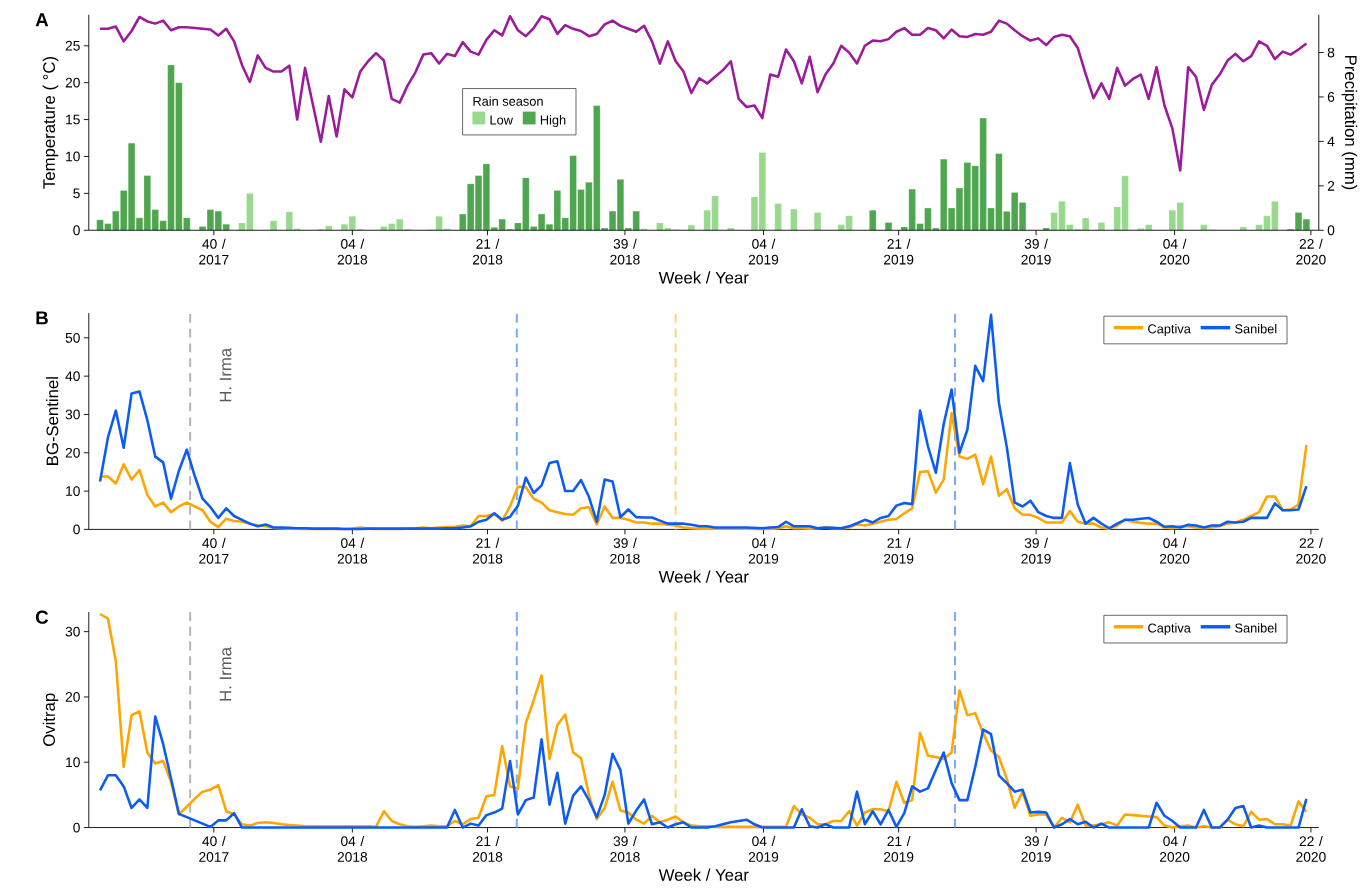 The width and height of the screenshot is (1367, 889). Describe the element at coordinates (76, 193) in the screenshot. I see `y-tick-label: 5` at that location.